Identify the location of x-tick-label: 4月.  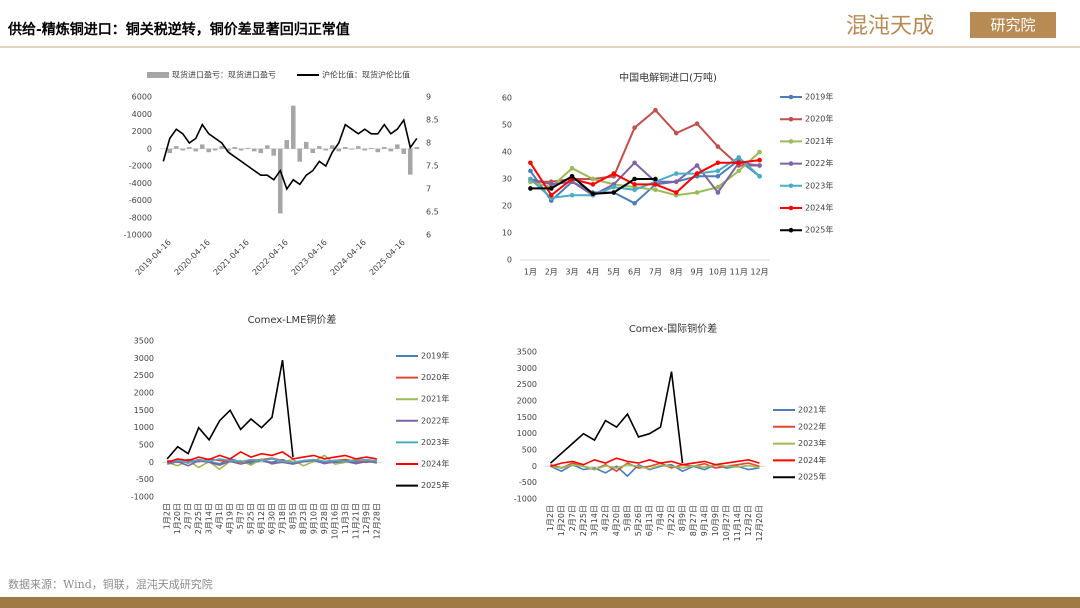
(592, 272).